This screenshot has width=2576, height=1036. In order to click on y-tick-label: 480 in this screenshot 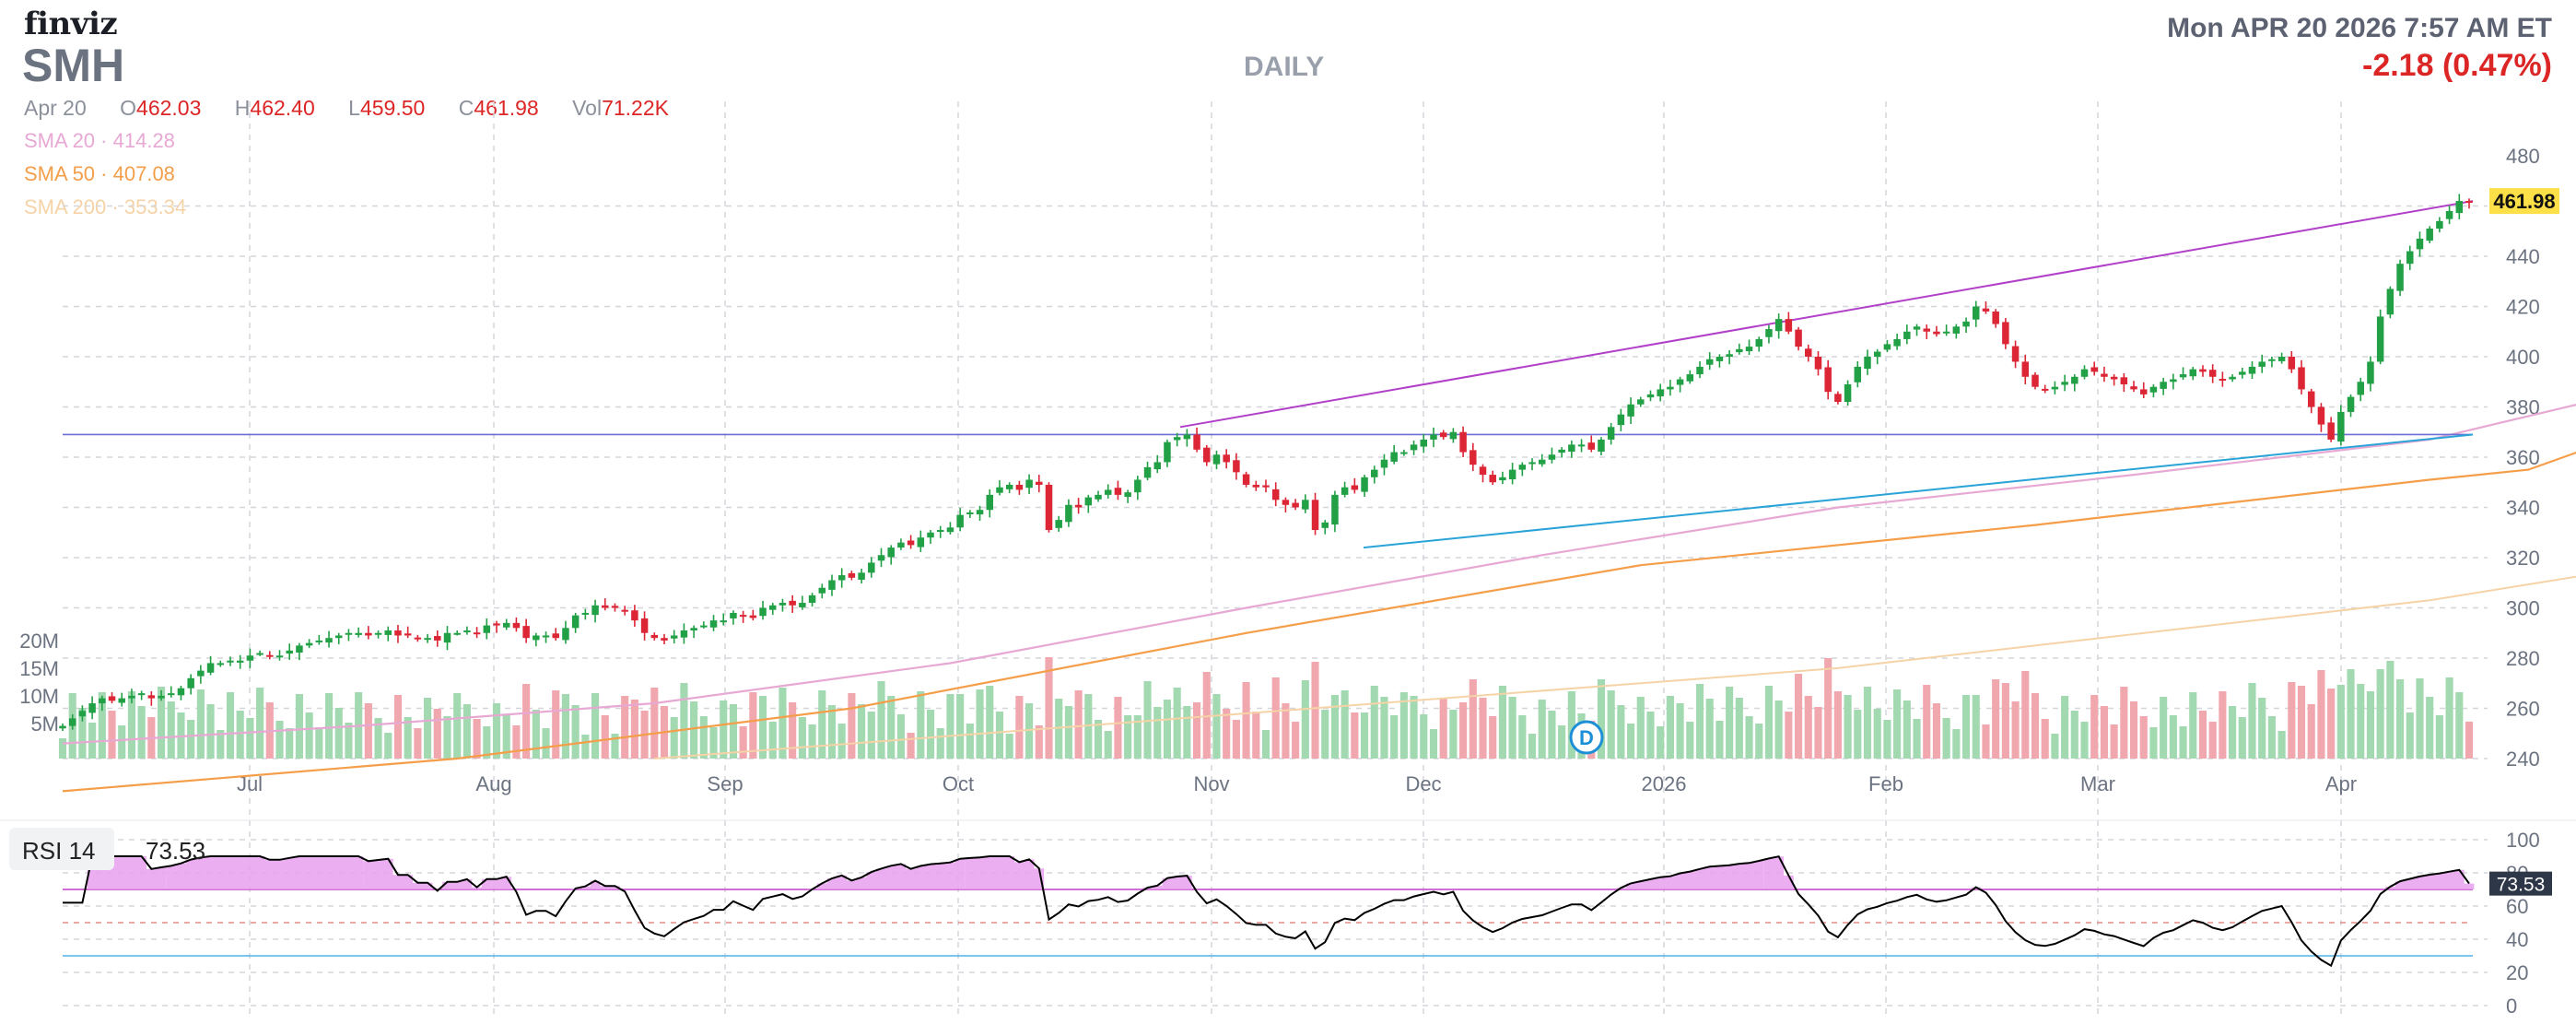, I will do `click(2523, 157)`.